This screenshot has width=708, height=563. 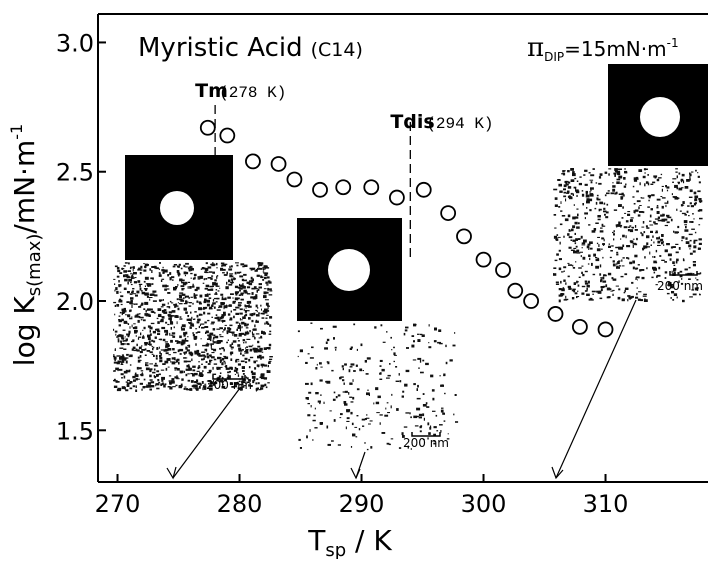 What do you see at coordinates (603, 48) in the screenshot?
I see `condition: πDIP=15mN·m-1` at bounding box center [603, 48].